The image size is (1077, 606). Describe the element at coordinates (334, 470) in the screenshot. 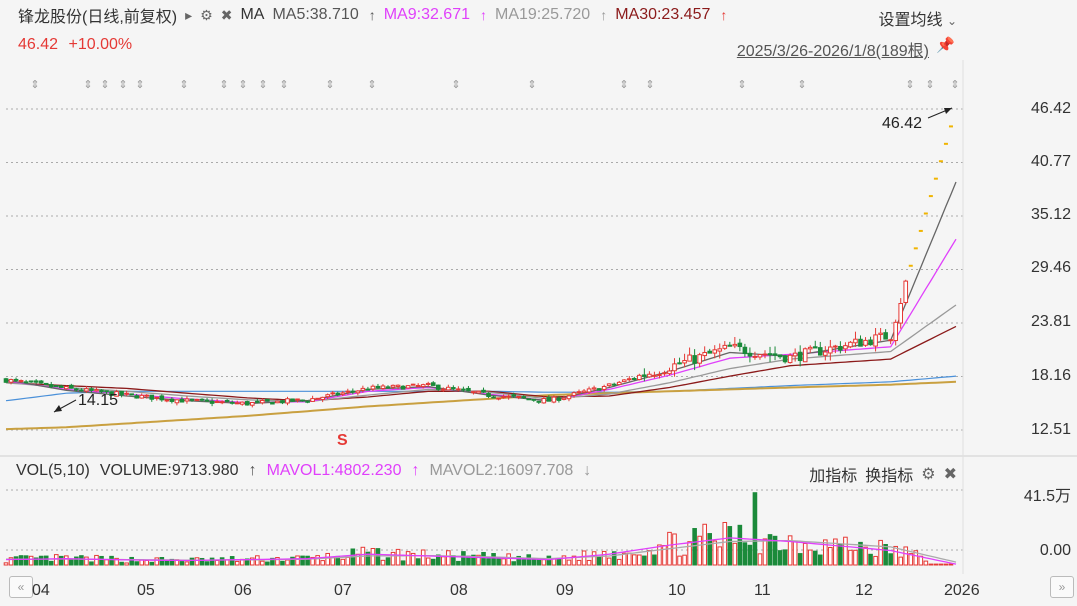

I see `mavol1-value: MAVOL1:4802.230` at that location.